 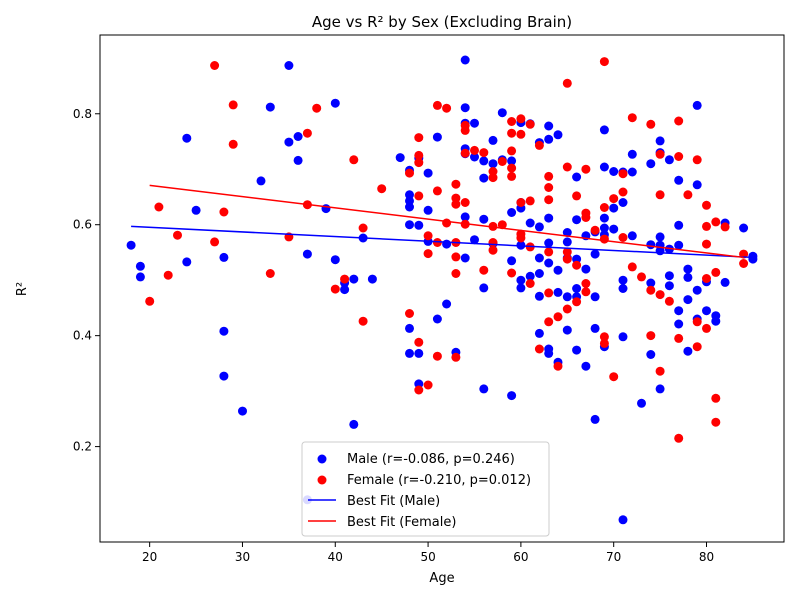 What do you see at coordinates (425, 489) in the screenshot?
I see `legend-box` at bounding box center [425, 489].